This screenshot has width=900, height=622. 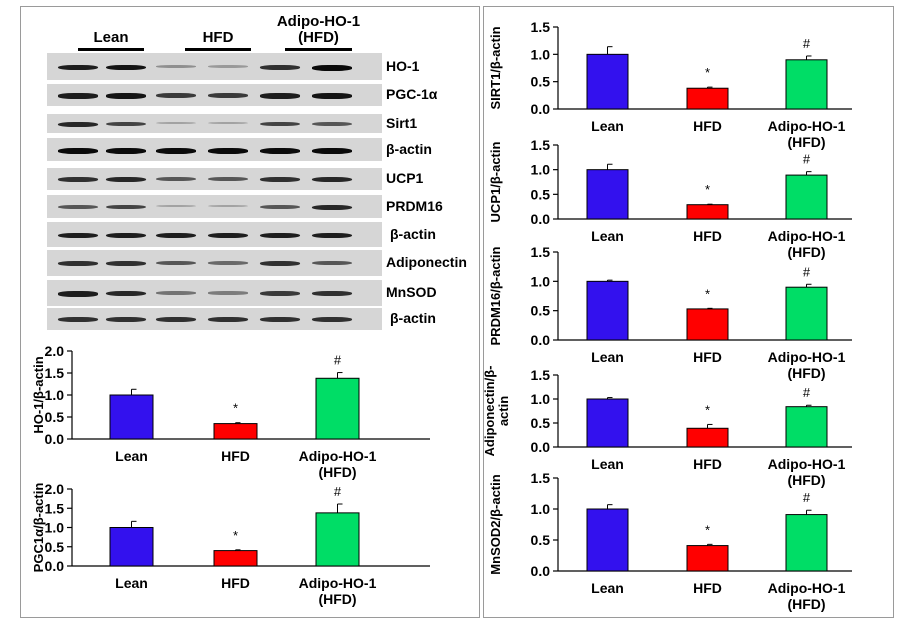 I want to click on y-axis-label: PGC1α/β-actin, so click(x=38, y=528).